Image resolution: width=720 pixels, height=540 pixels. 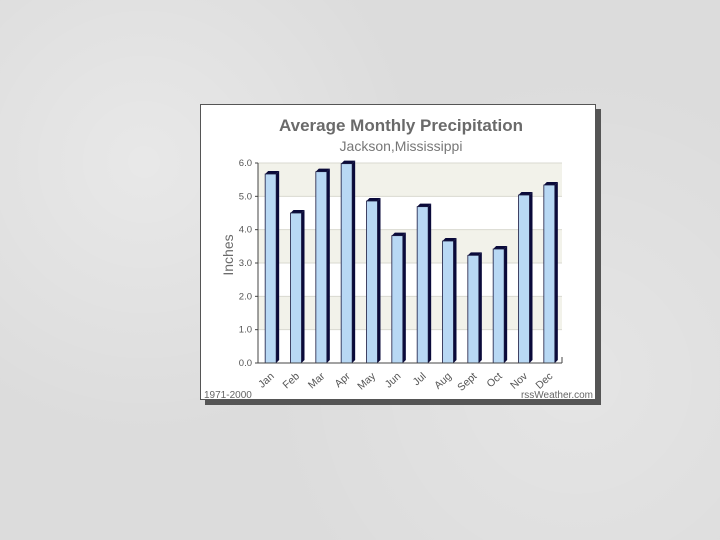 What do you see at coordinates (245, 163) in the screenshot?
I see `y-tick-label: 6.0` at bounding box center [245, 163].